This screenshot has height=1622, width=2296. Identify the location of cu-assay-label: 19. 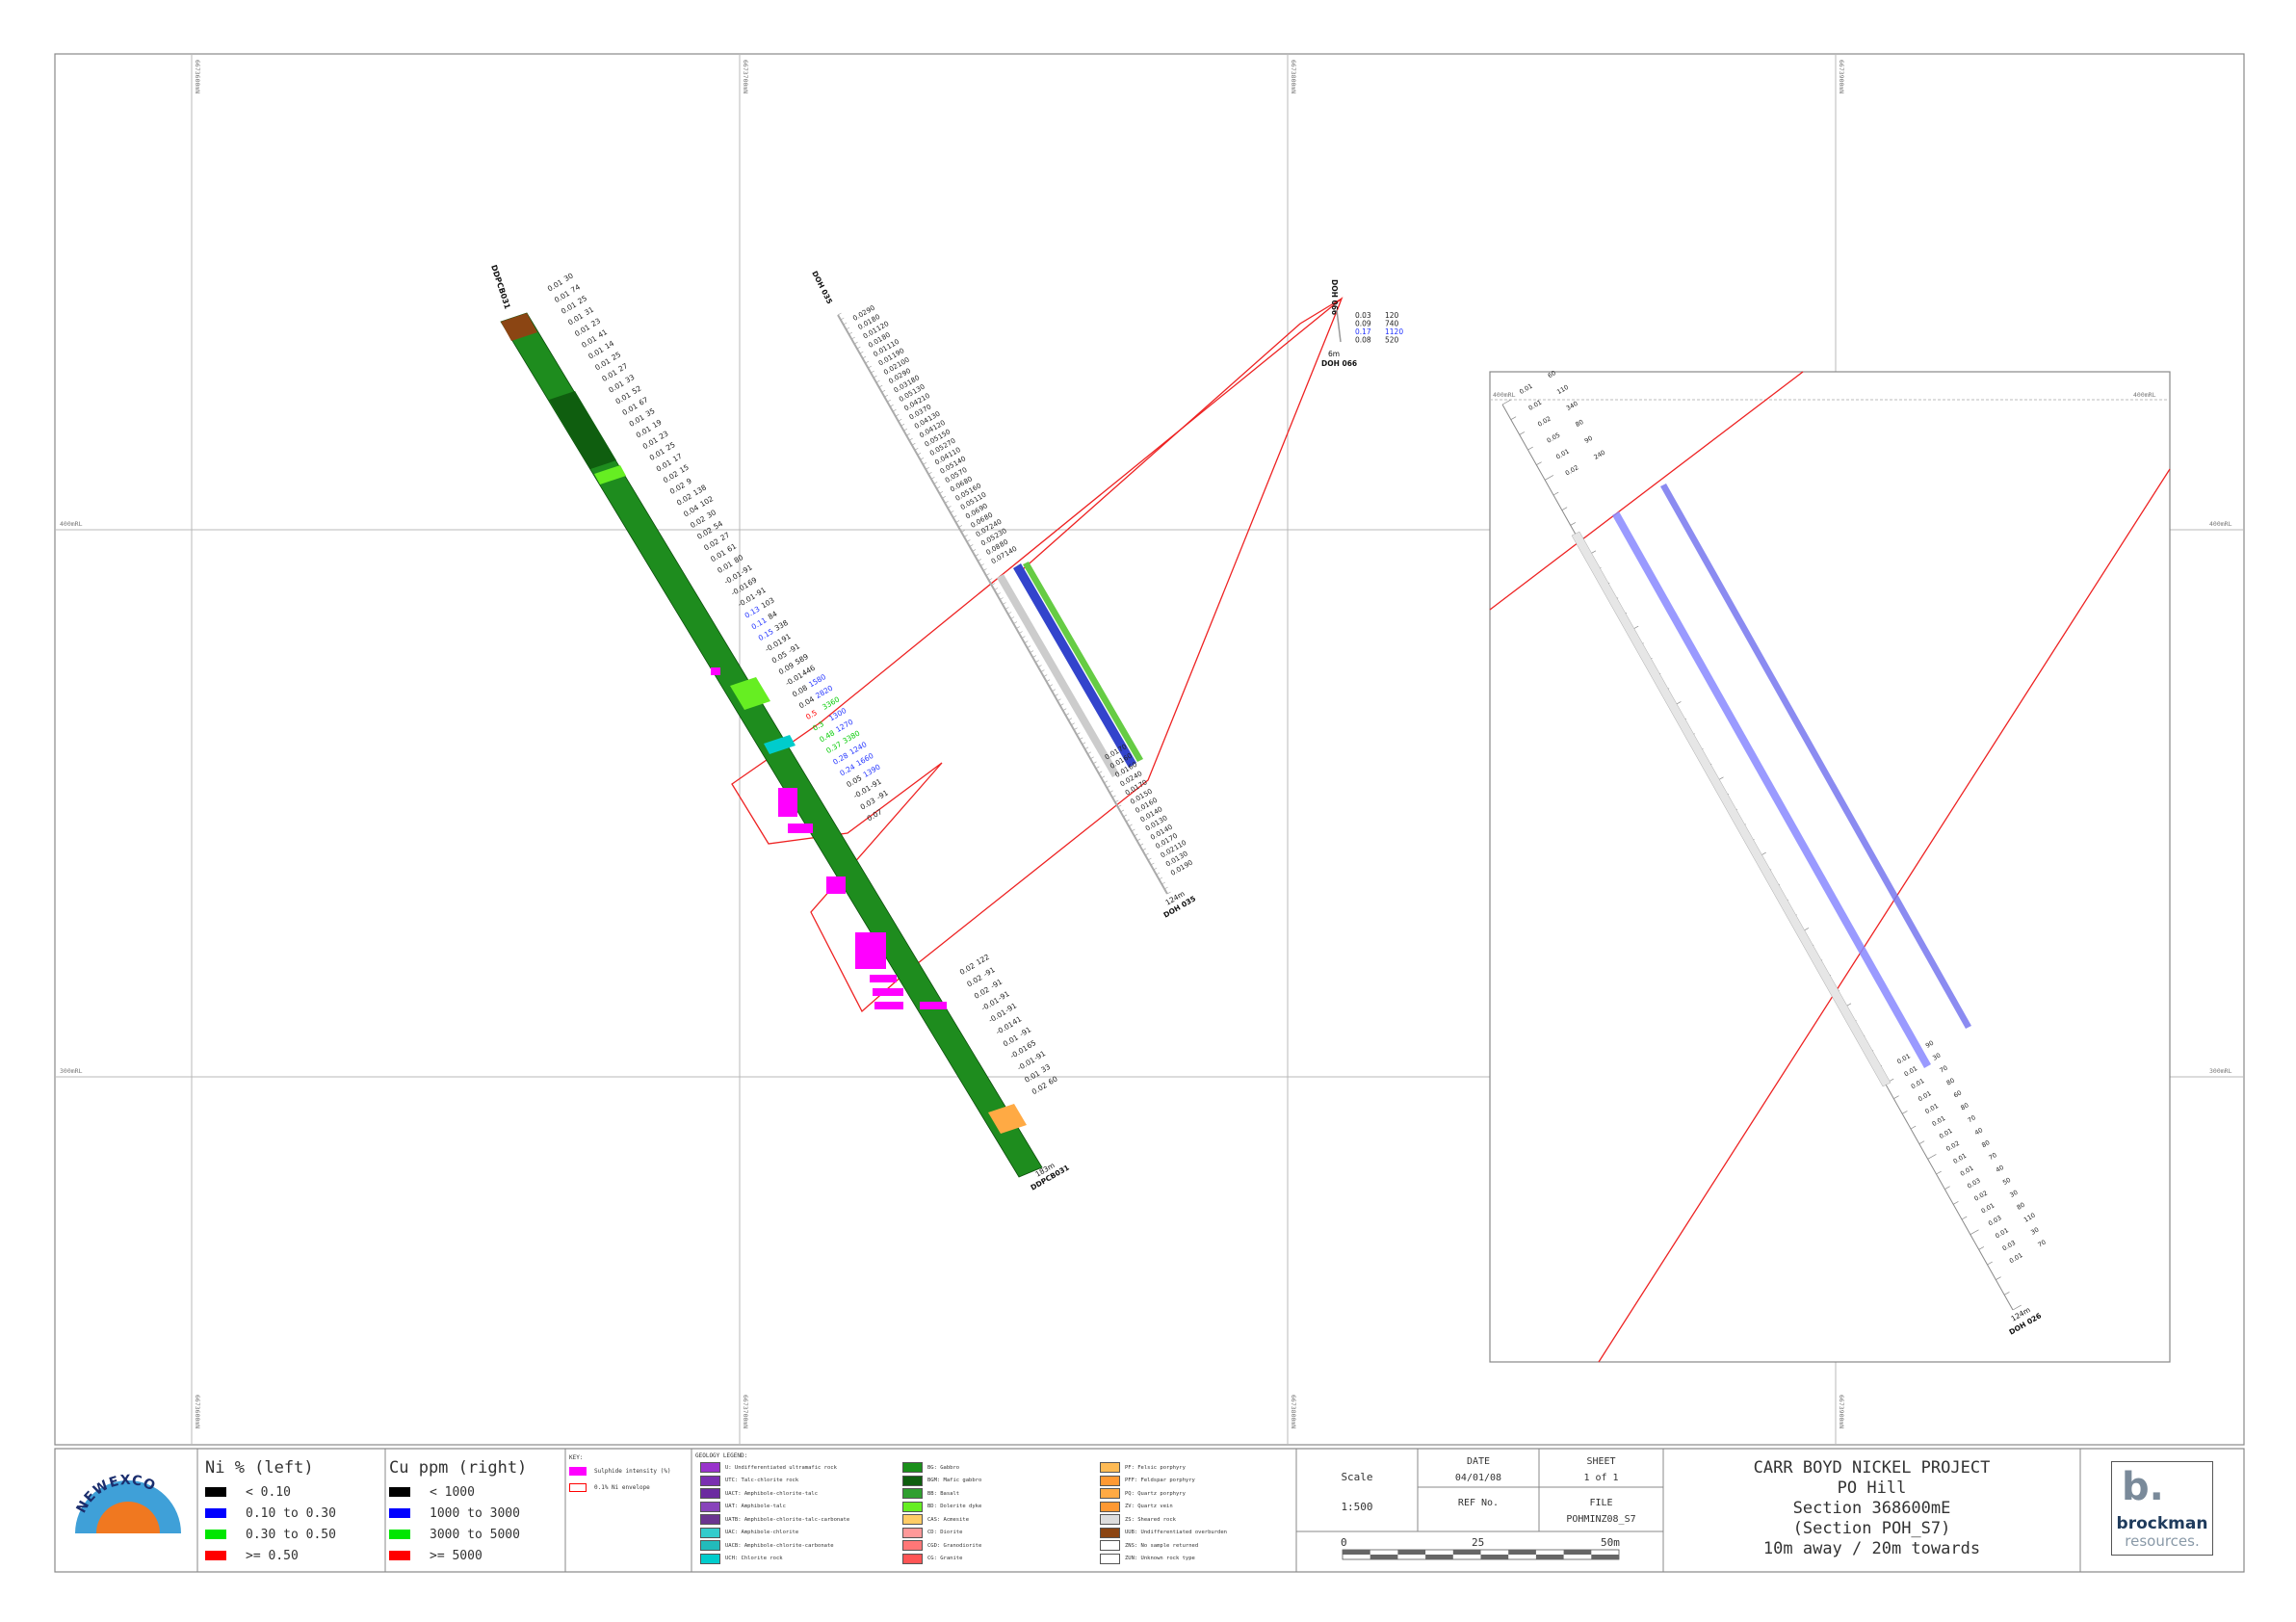
(657, 424).